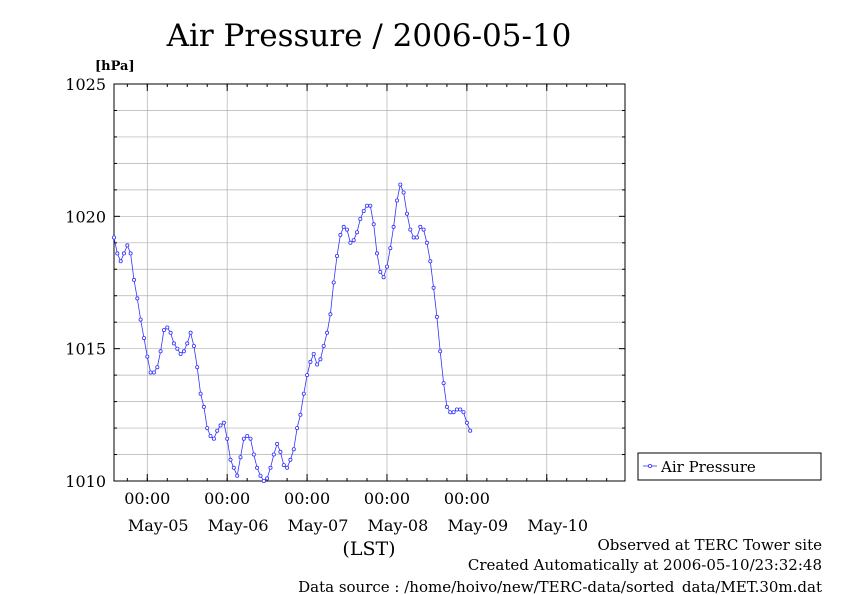 Image resolution: width=842 pixels, height=595 pixels. I want to click on footer-observed: Observed at TERC Tower site, so click(709, 545).